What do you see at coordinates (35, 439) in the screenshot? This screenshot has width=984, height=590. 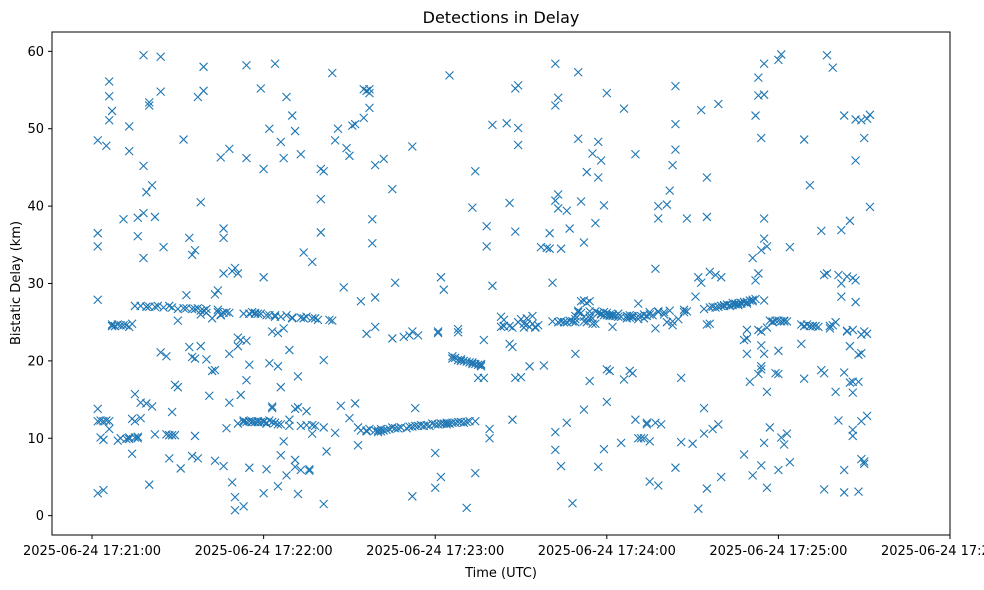 I see `y-tick-label: 10` at bounding box center [35, 439].